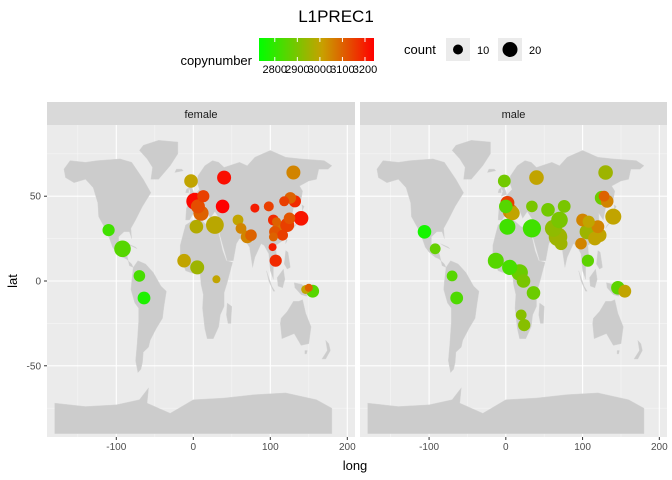  What do you see at coordinates (342, 70) in the screenshot?
I see `color-tick-label: 3100` at bounding box center [342, 70].